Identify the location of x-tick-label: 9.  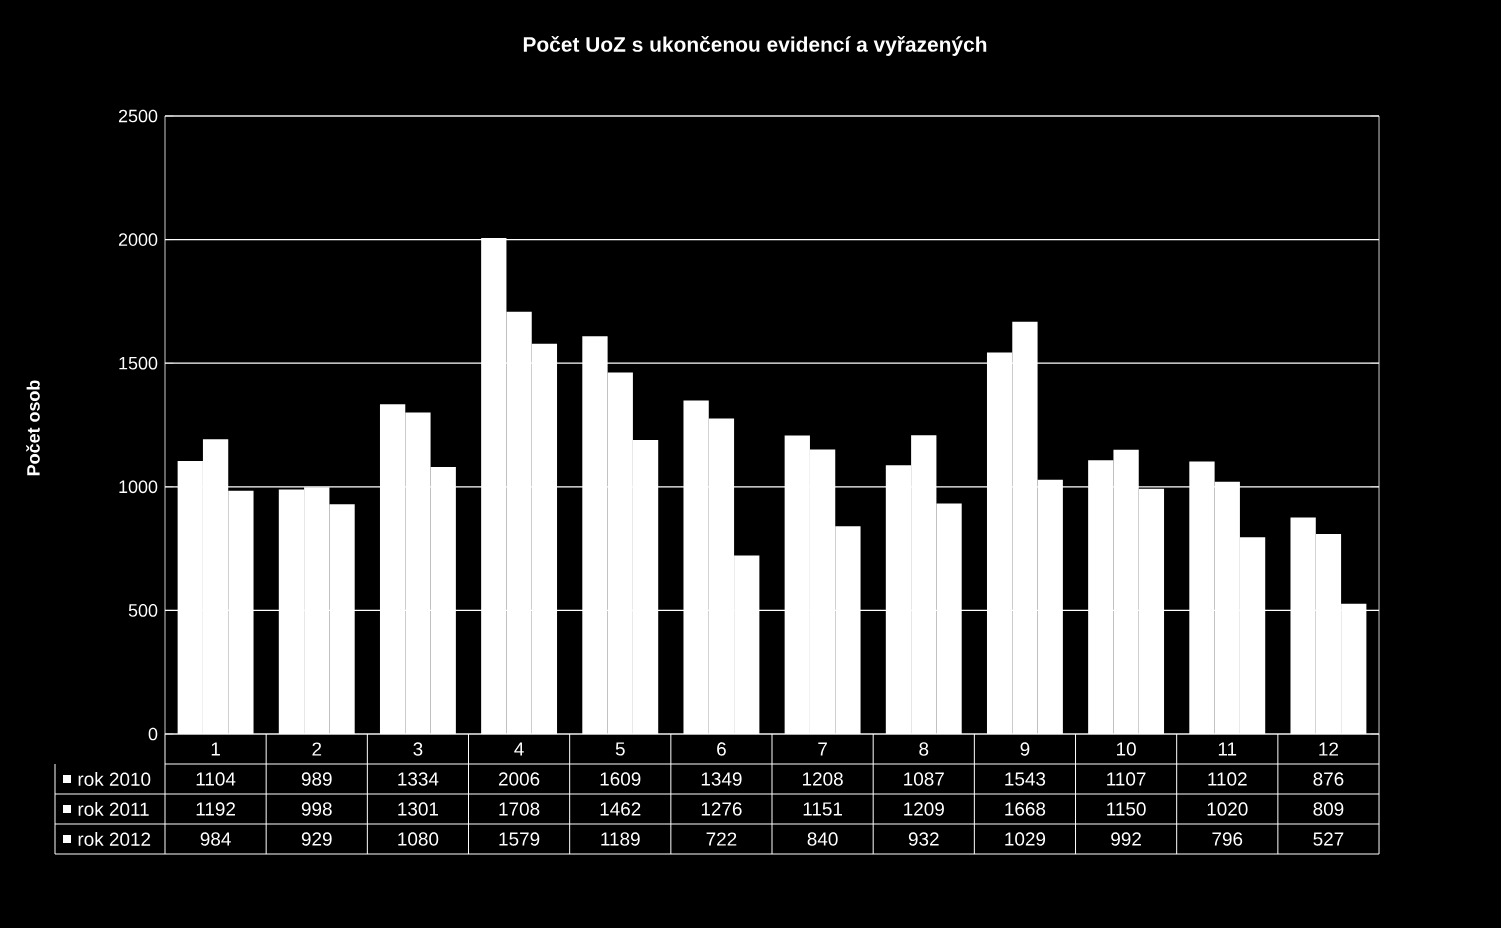
(1025, 749).